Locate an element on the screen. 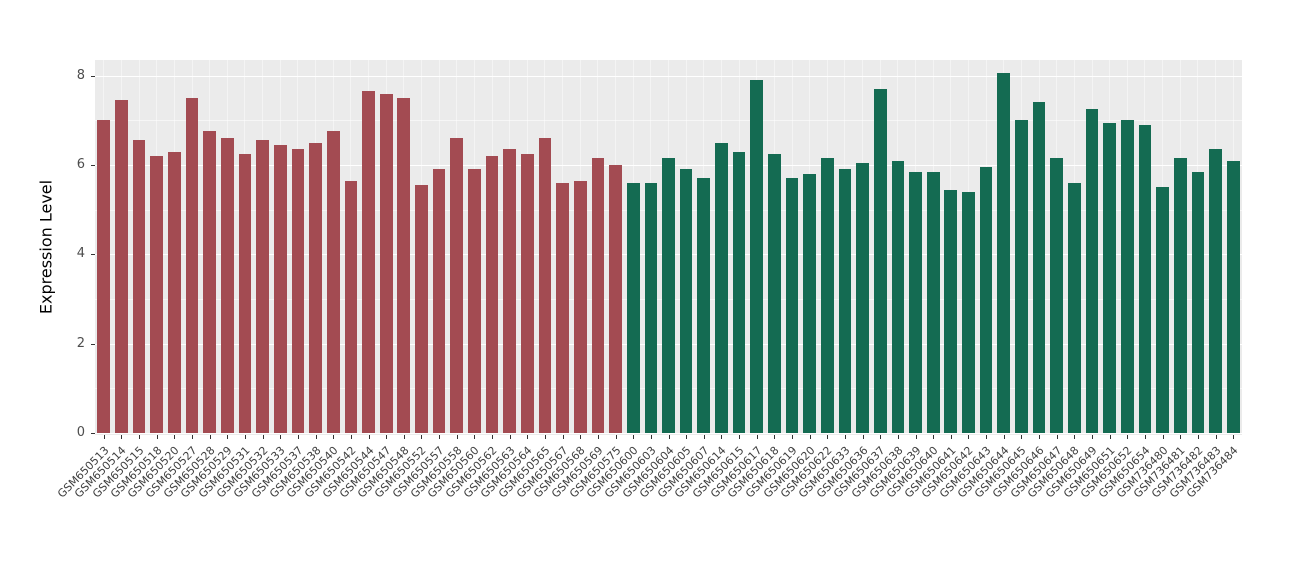 Image resolution: width=1300 pixels, height=580 pixels. bar-GSM650643 is located at coordinates (986, 300).